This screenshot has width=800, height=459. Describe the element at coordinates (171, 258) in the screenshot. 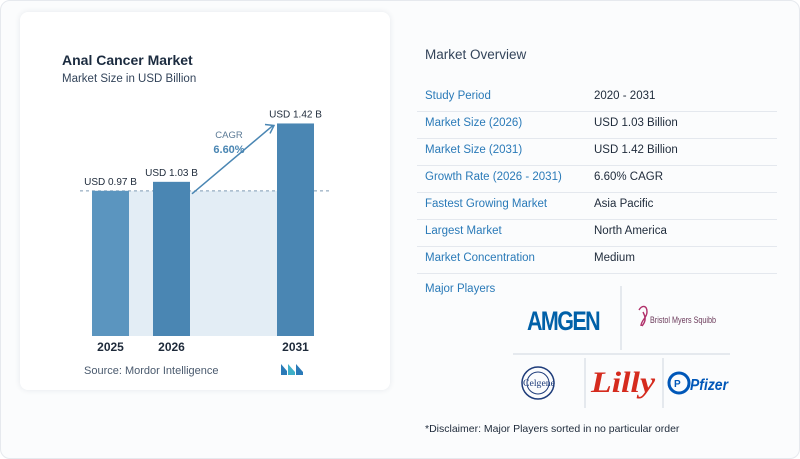

I see `bar-2026` at that location.